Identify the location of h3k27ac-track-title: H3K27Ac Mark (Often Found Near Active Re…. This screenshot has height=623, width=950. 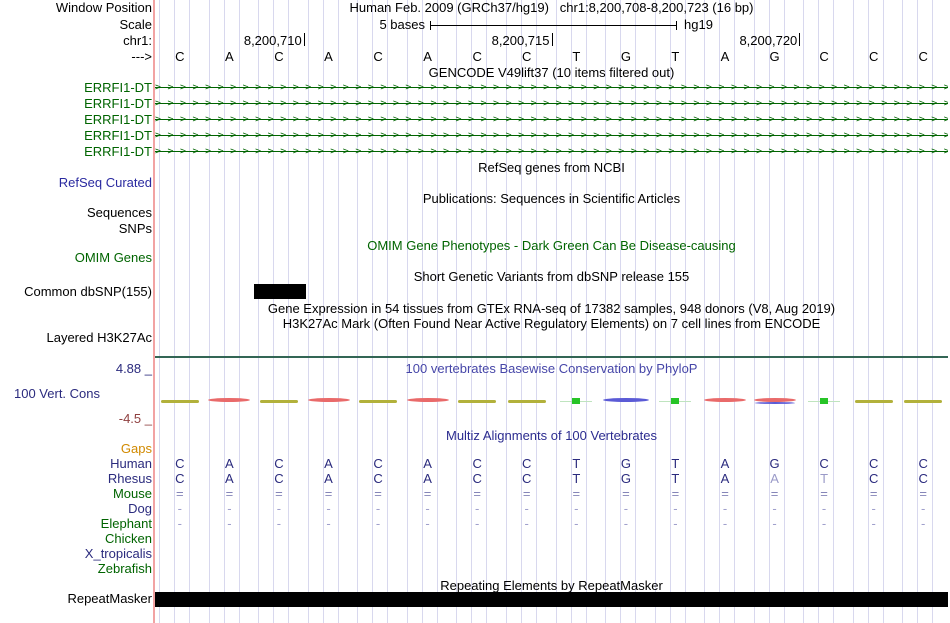
(551, 323).